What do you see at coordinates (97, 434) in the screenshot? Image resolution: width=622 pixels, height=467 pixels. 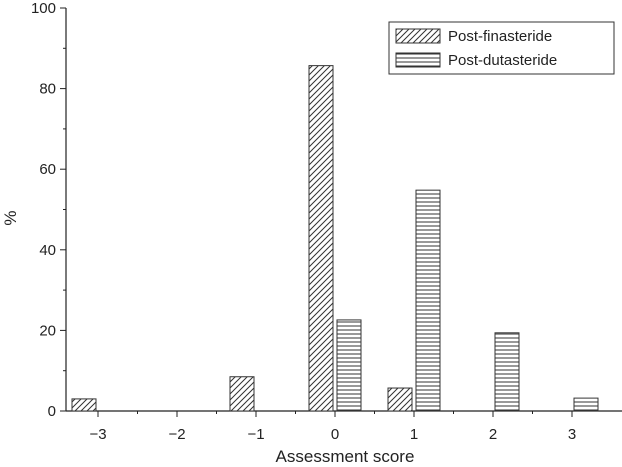 I see `x-tick-label: −3` at bounding box center [97, 434].